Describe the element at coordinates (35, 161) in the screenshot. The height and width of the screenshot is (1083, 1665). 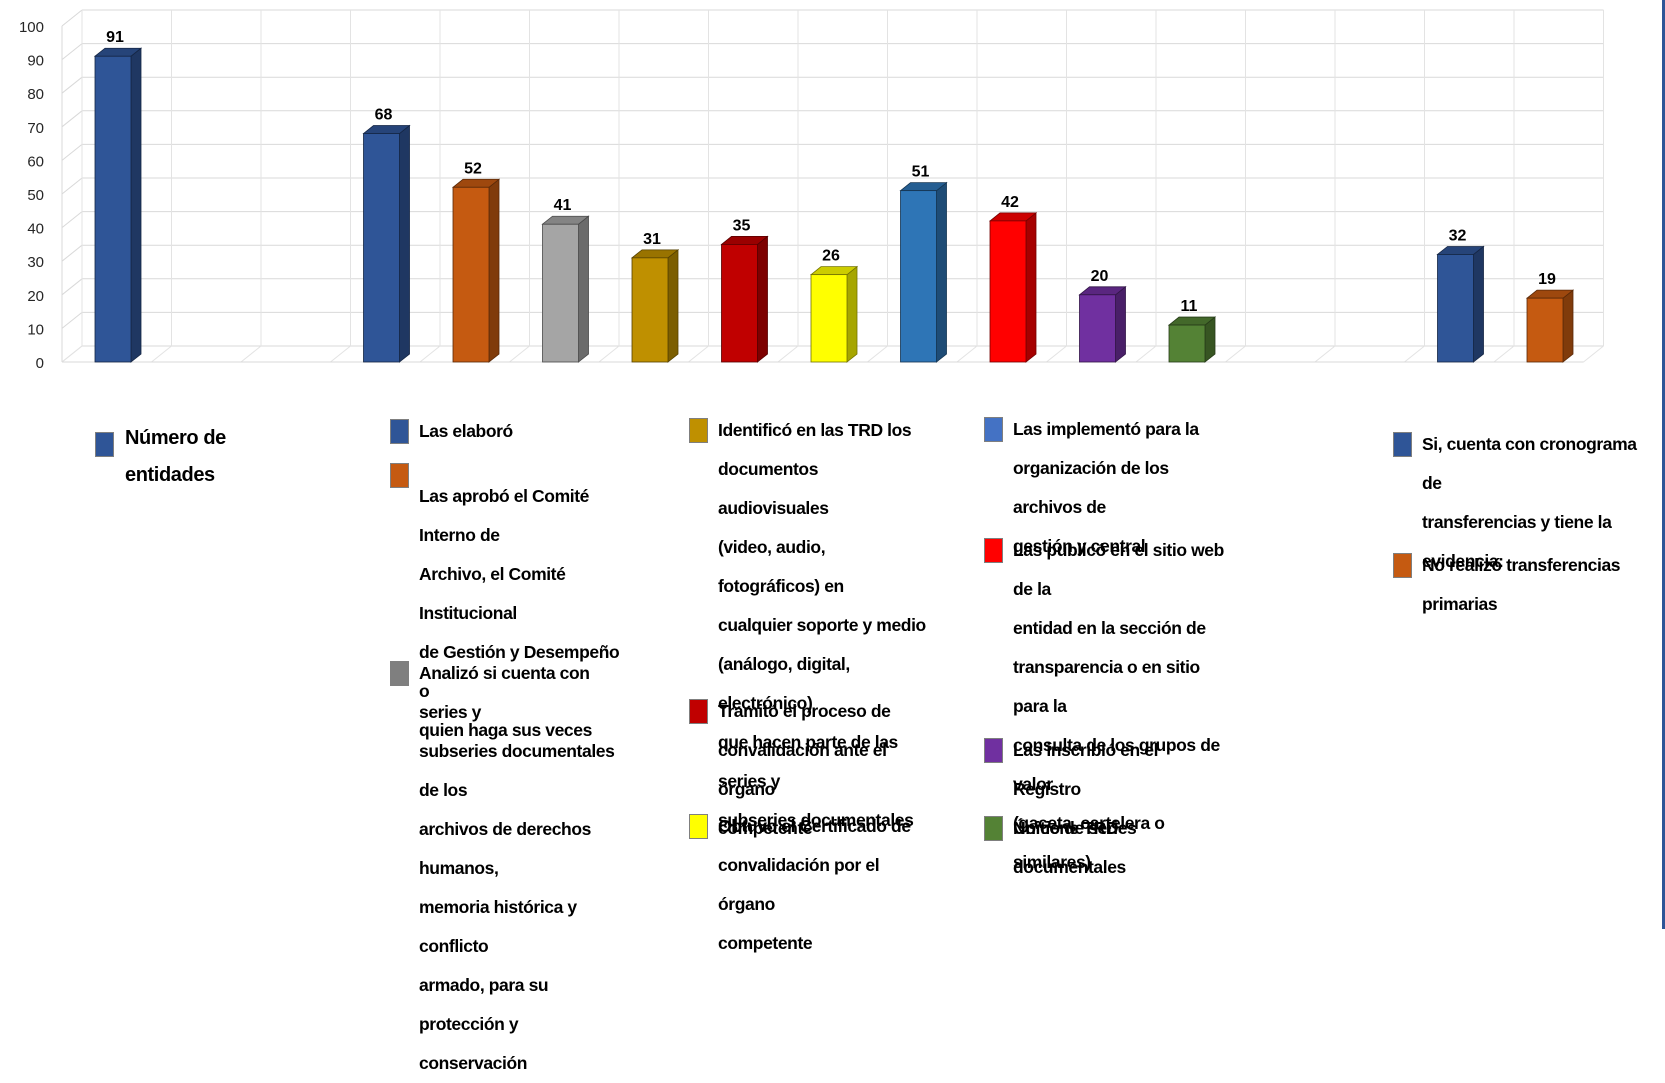
I see `y-tick-label: 60` at that location.